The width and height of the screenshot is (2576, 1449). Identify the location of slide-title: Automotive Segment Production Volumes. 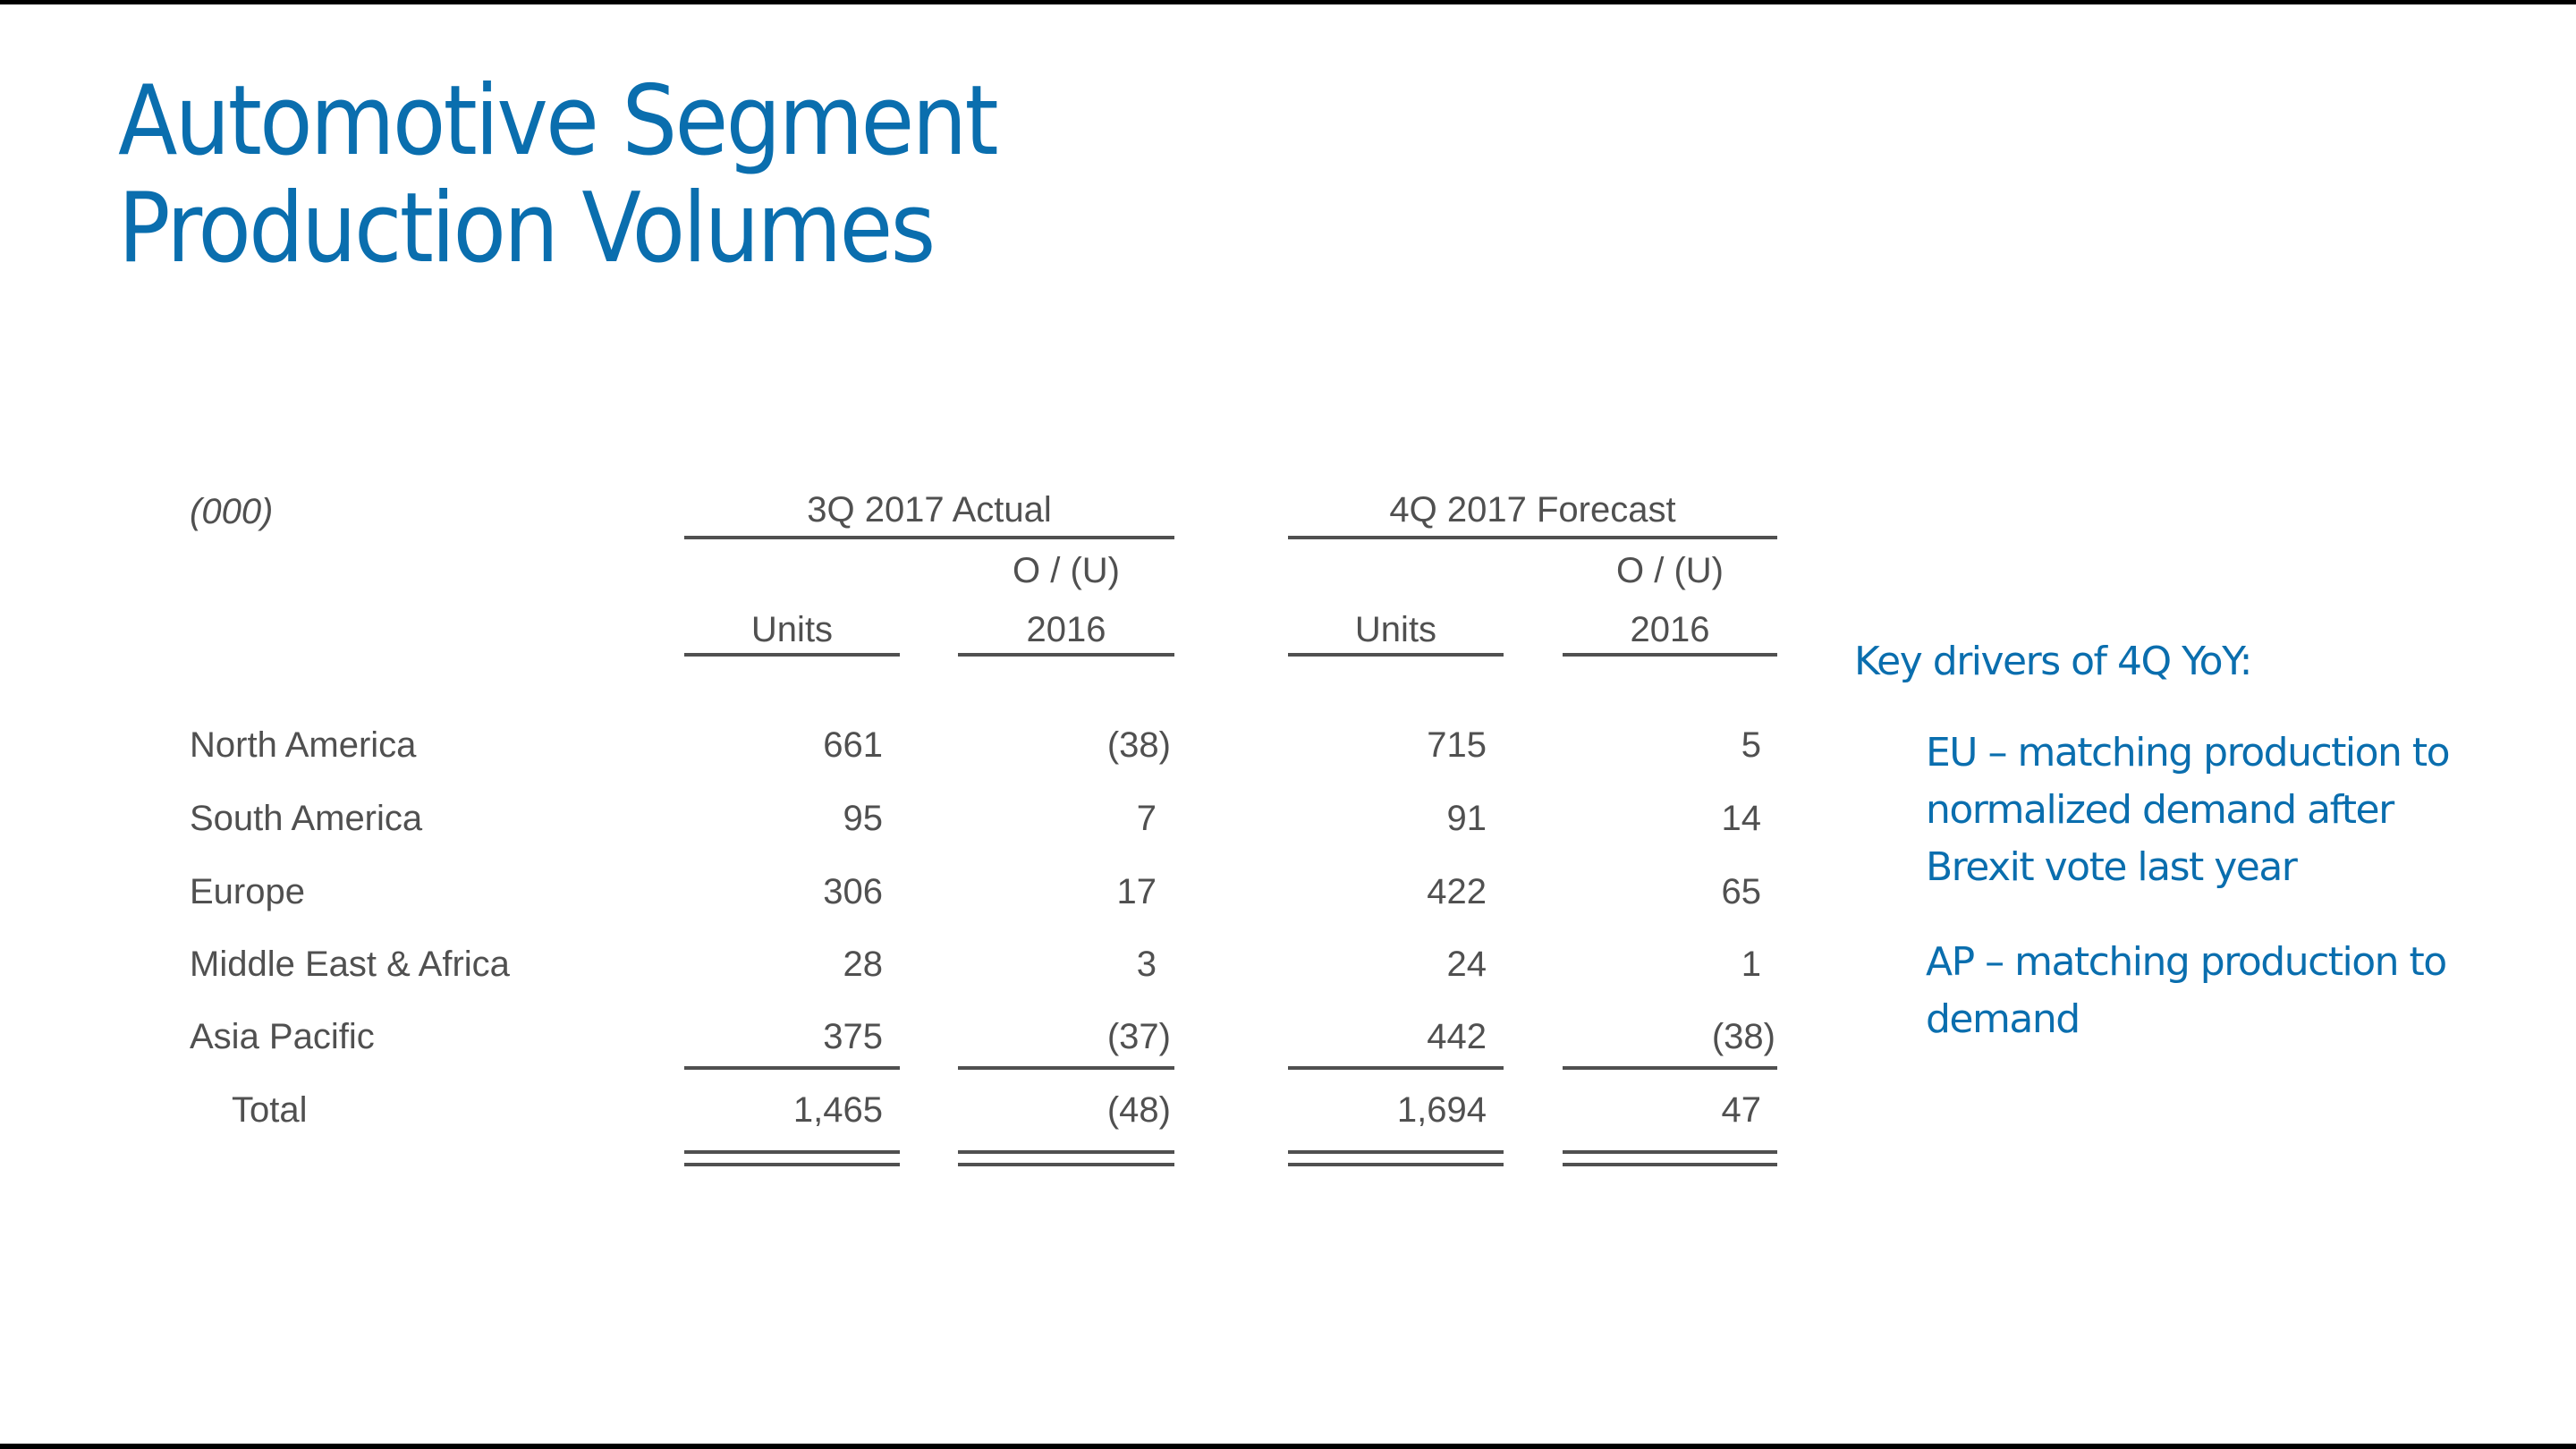
(558, 174).